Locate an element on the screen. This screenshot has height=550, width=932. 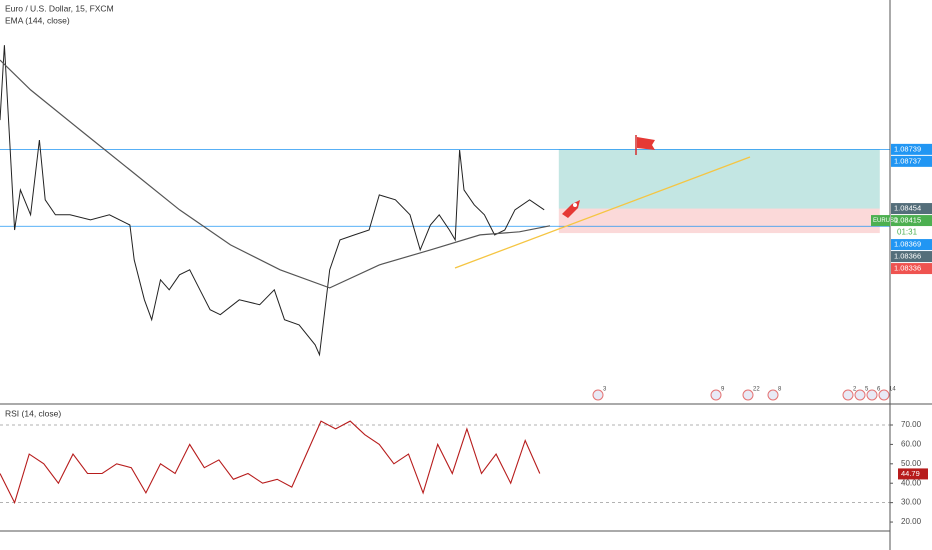
stop-zone is located at coordinates (719, 221).